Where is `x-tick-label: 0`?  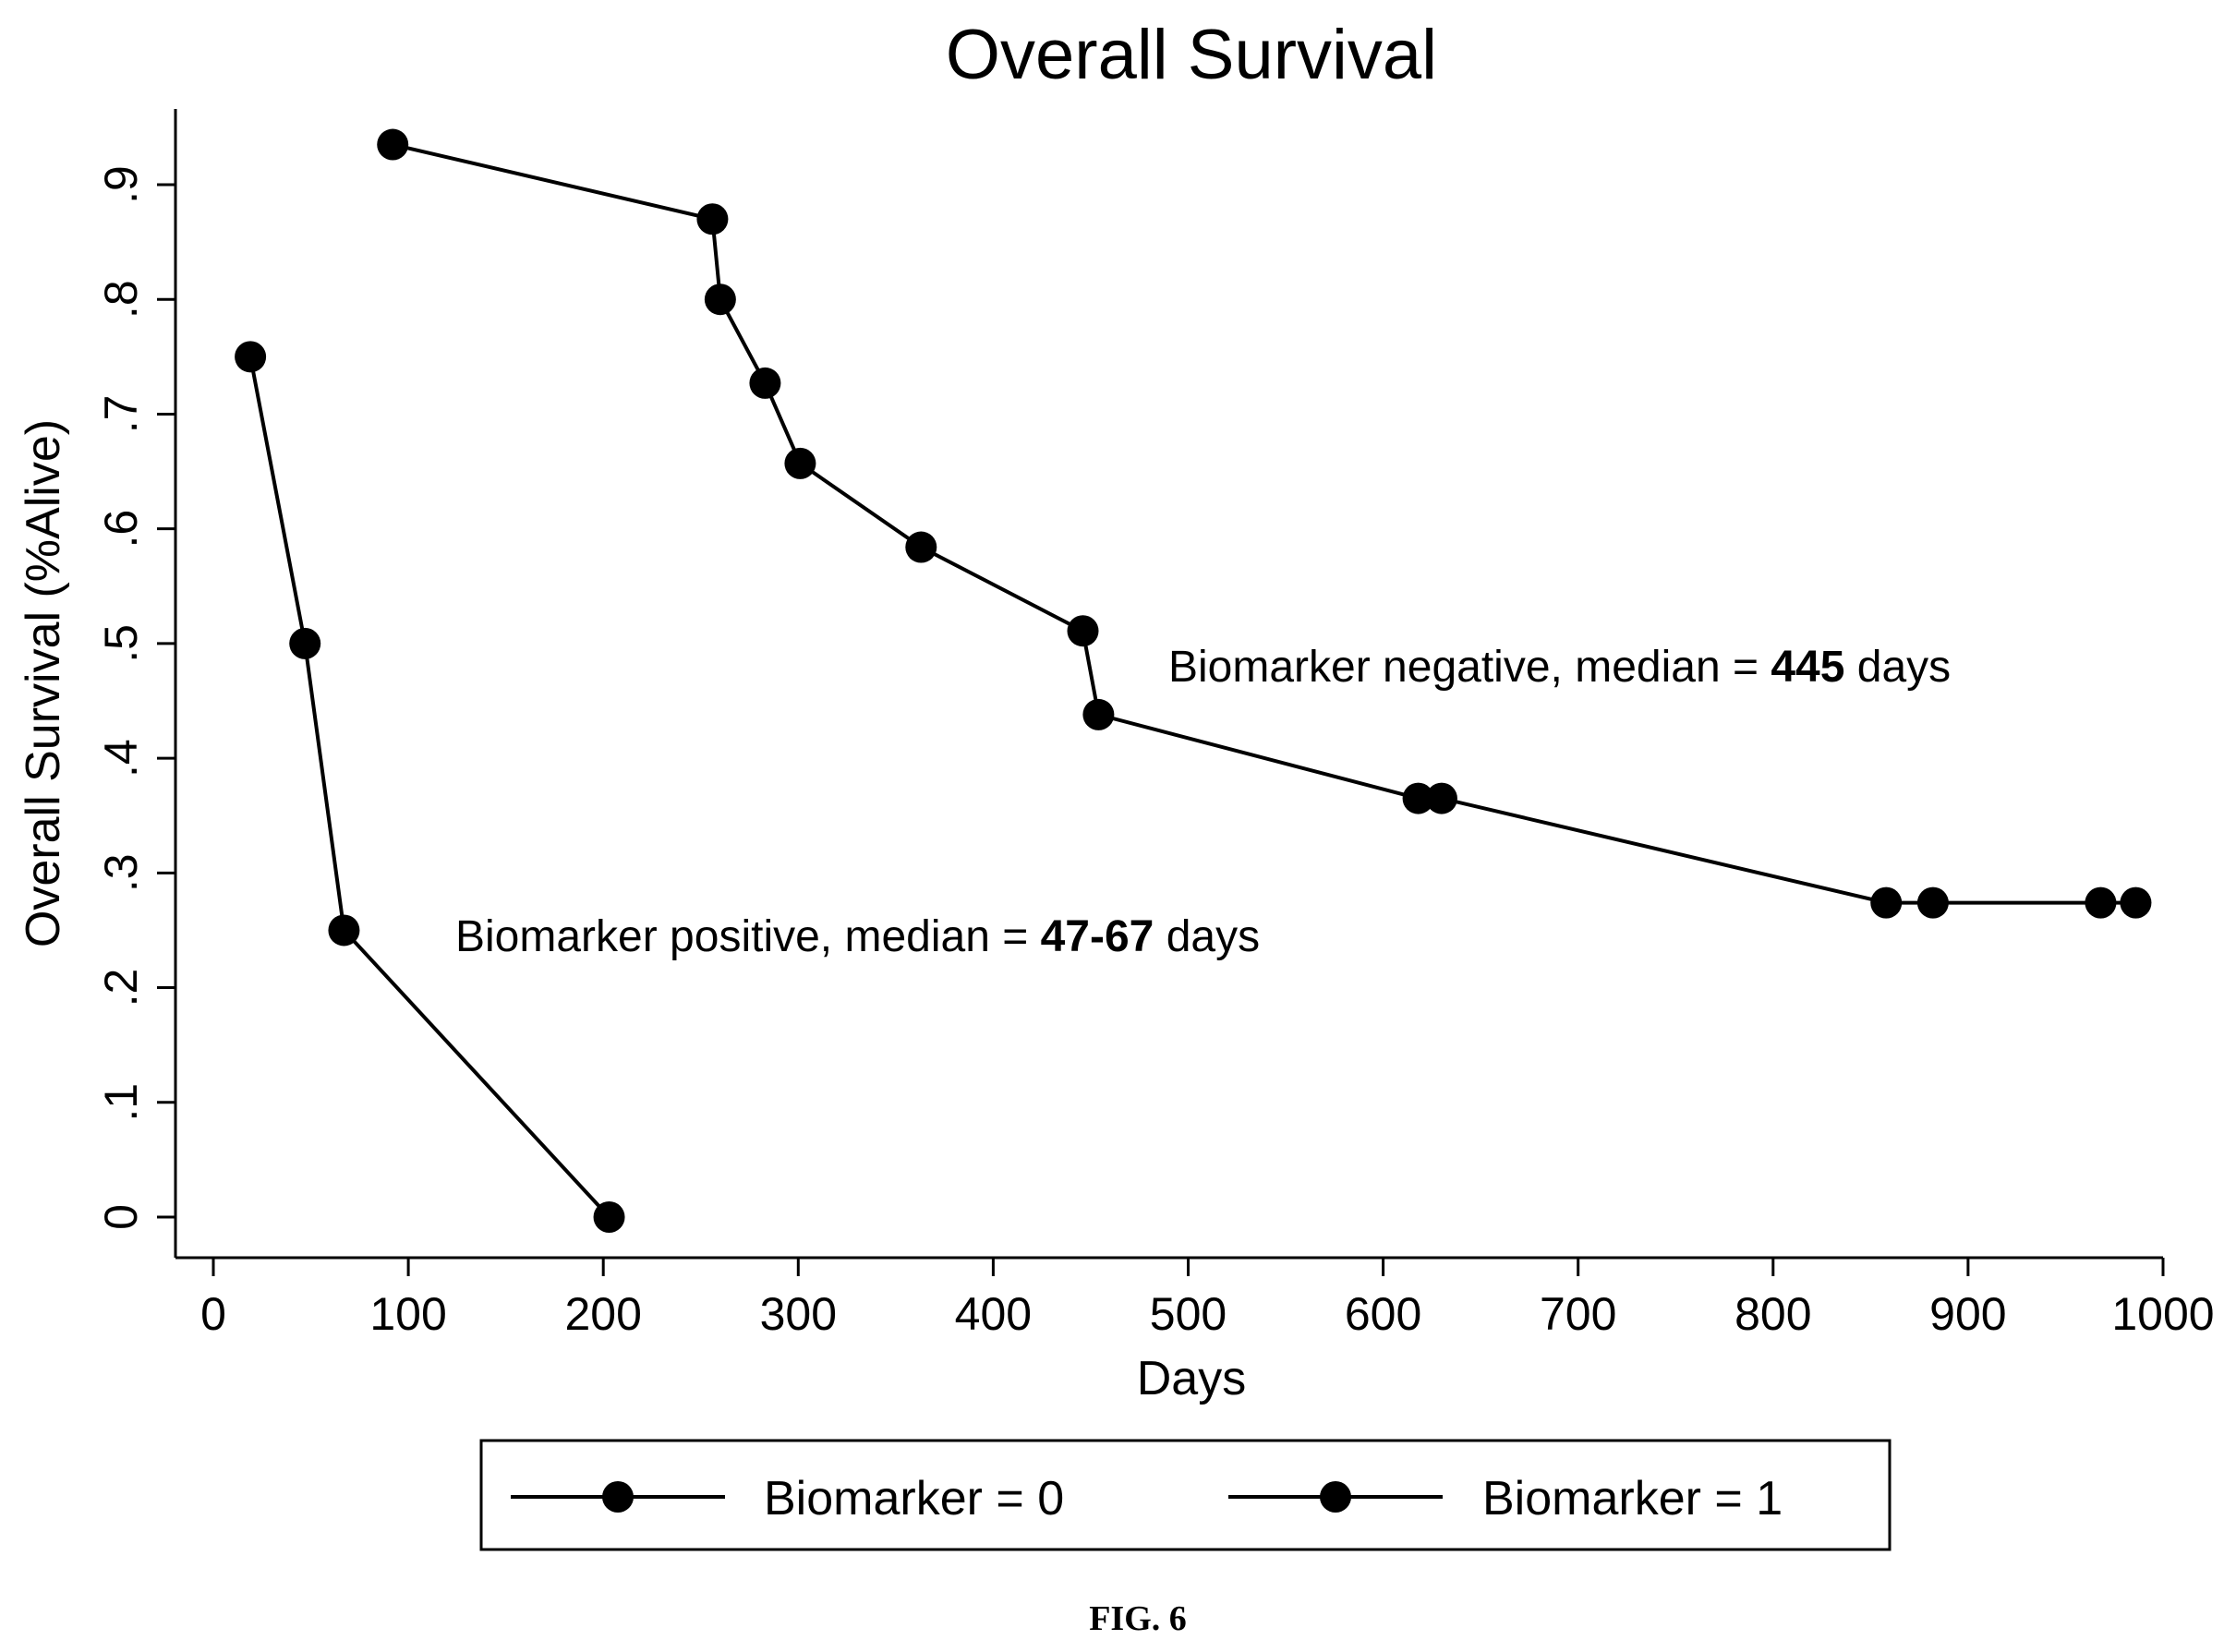
x-tick-label: 0 is located at coordinates (213, 1314).